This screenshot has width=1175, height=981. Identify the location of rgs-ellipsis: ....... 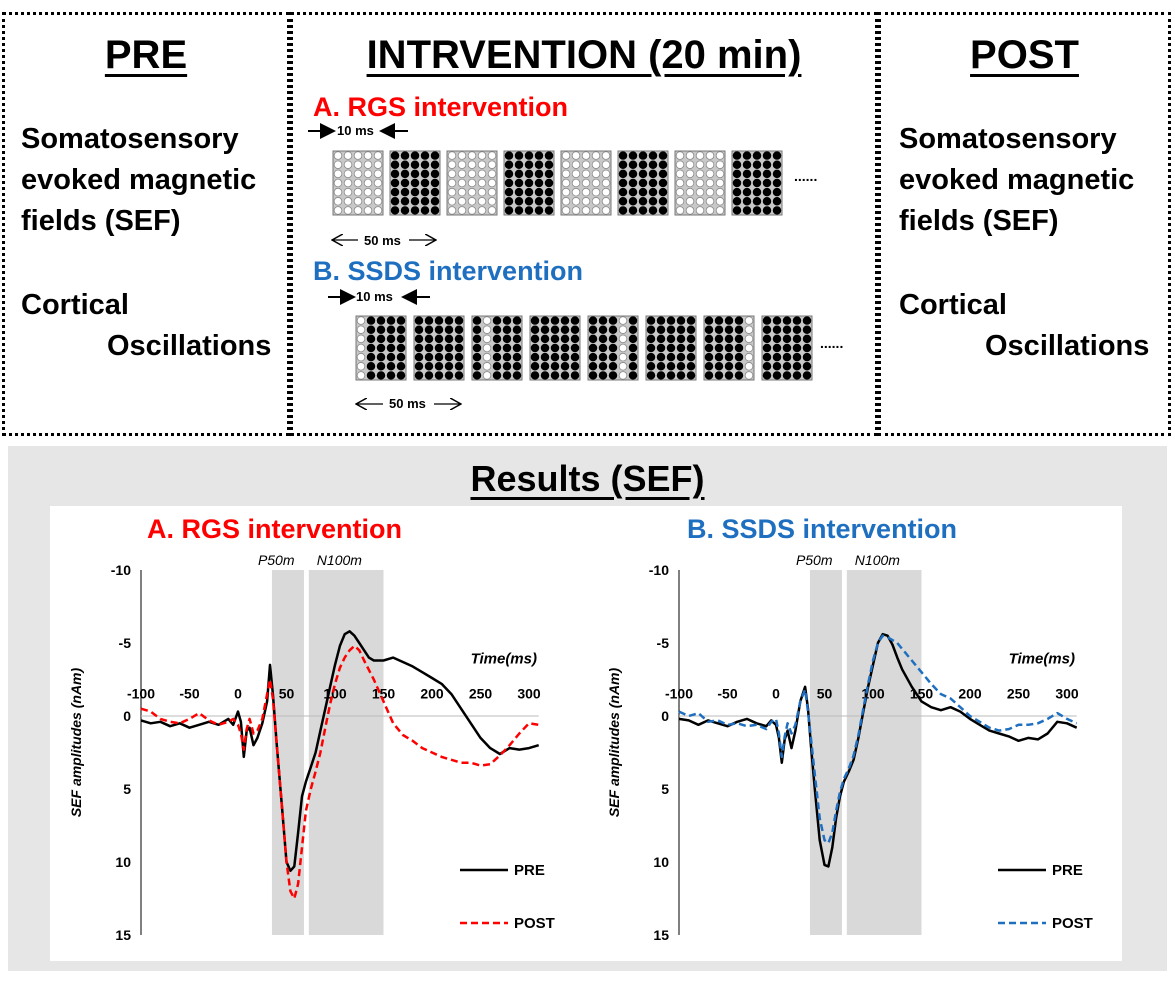
(806, 176).